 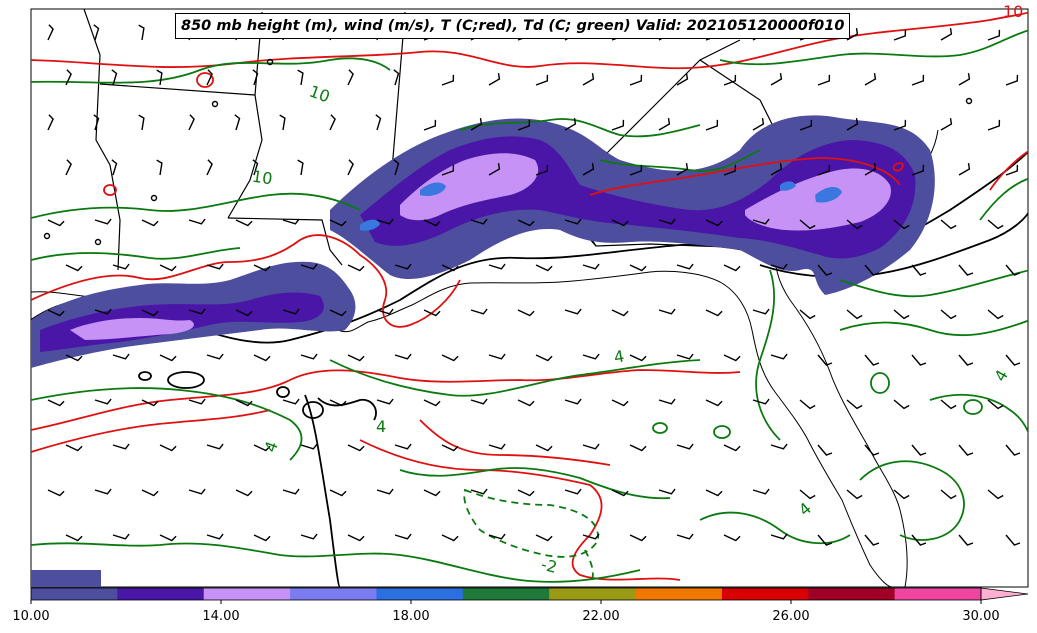 What do you see at coordinates (791, 616) in the screenshot?
I see `colorbar-label: 26.00` at bounding box center [791, 616].